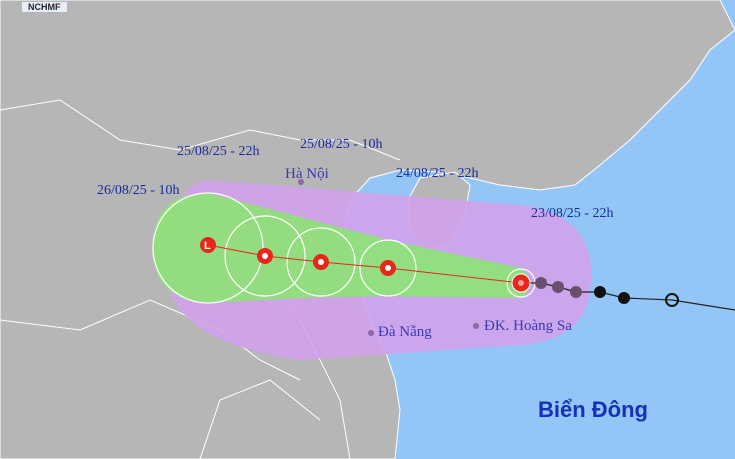  I want to click on hoangsa-marker, so click(476, 326).